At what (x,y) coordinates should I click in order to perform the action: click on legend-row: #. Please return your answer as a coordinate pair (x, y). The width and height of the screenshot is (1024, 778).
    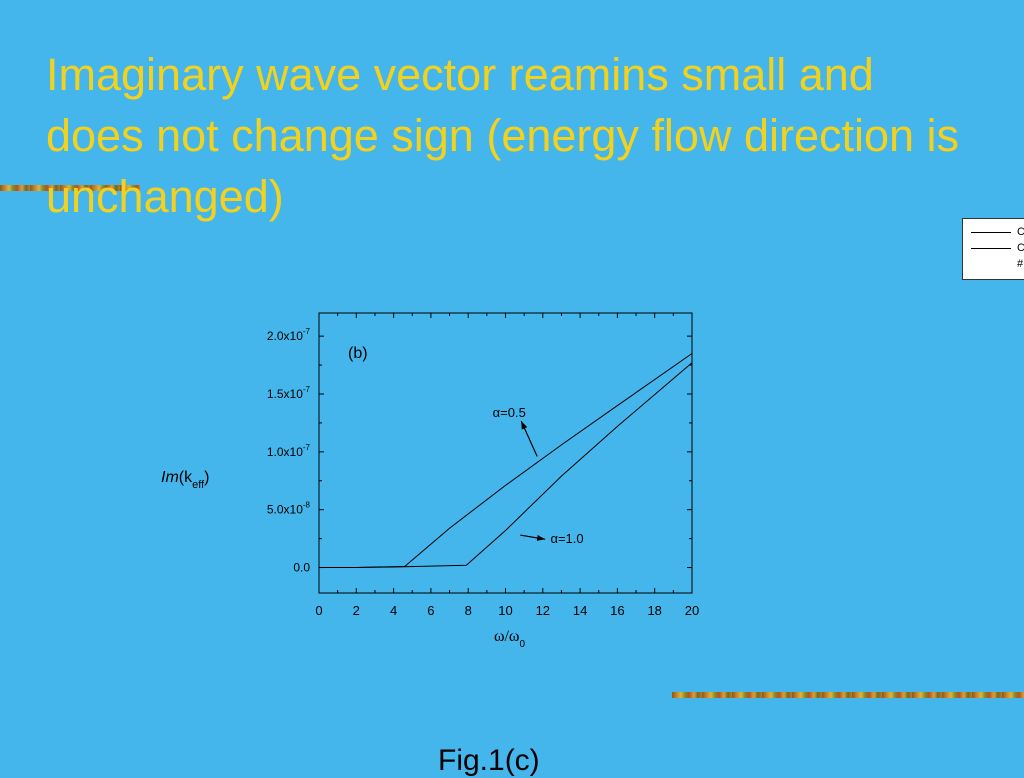
    Looking at the image, I should click on (997, 264).